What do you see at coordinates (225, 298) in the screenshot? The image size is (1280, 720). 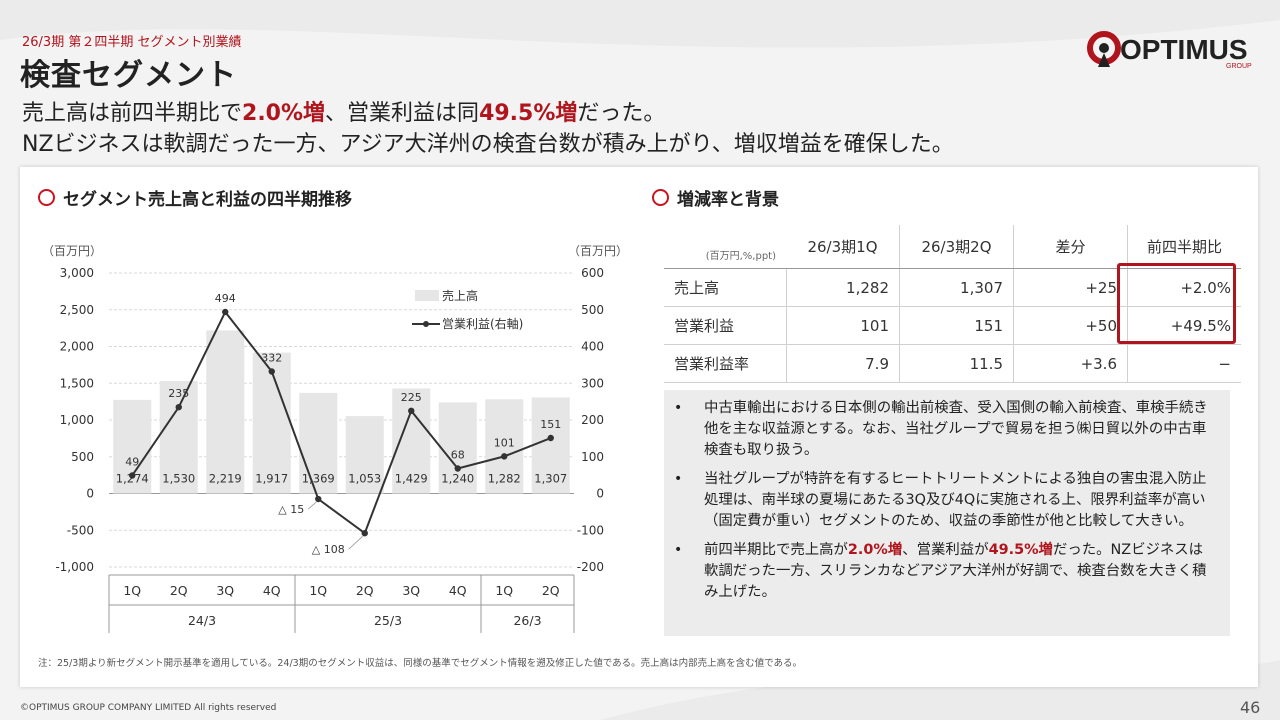 I see `profit-value-label: 494` at bounding box center [225, 298].